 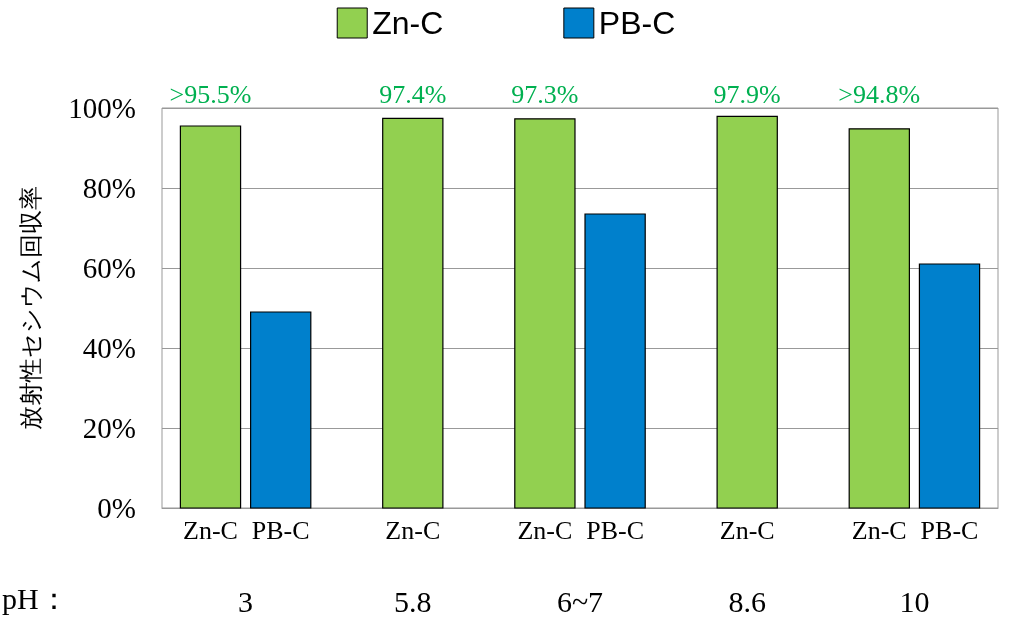 I want to click on y-tick-label: 40%, so click(x=109, y=348).